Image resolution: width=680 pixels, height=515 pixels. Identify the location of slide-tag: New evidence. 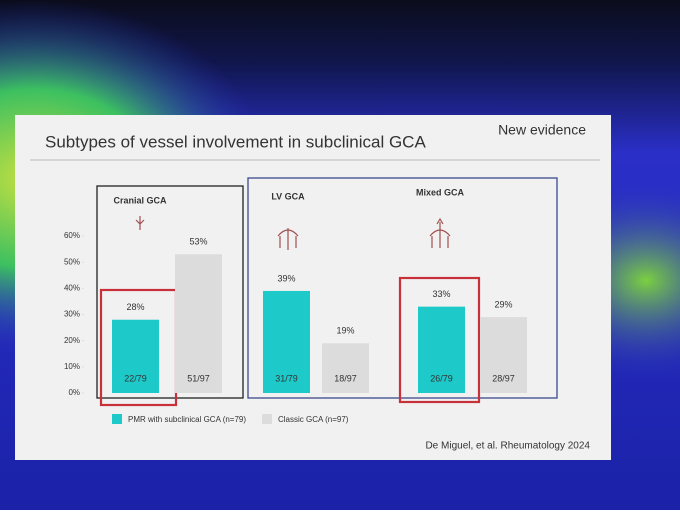
(542, 130).